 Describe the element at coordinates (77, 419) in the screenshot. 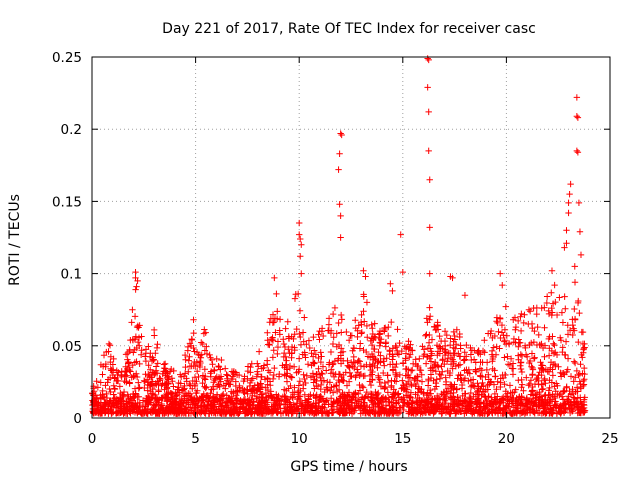

I see `y-tick-label: 0` at that location.